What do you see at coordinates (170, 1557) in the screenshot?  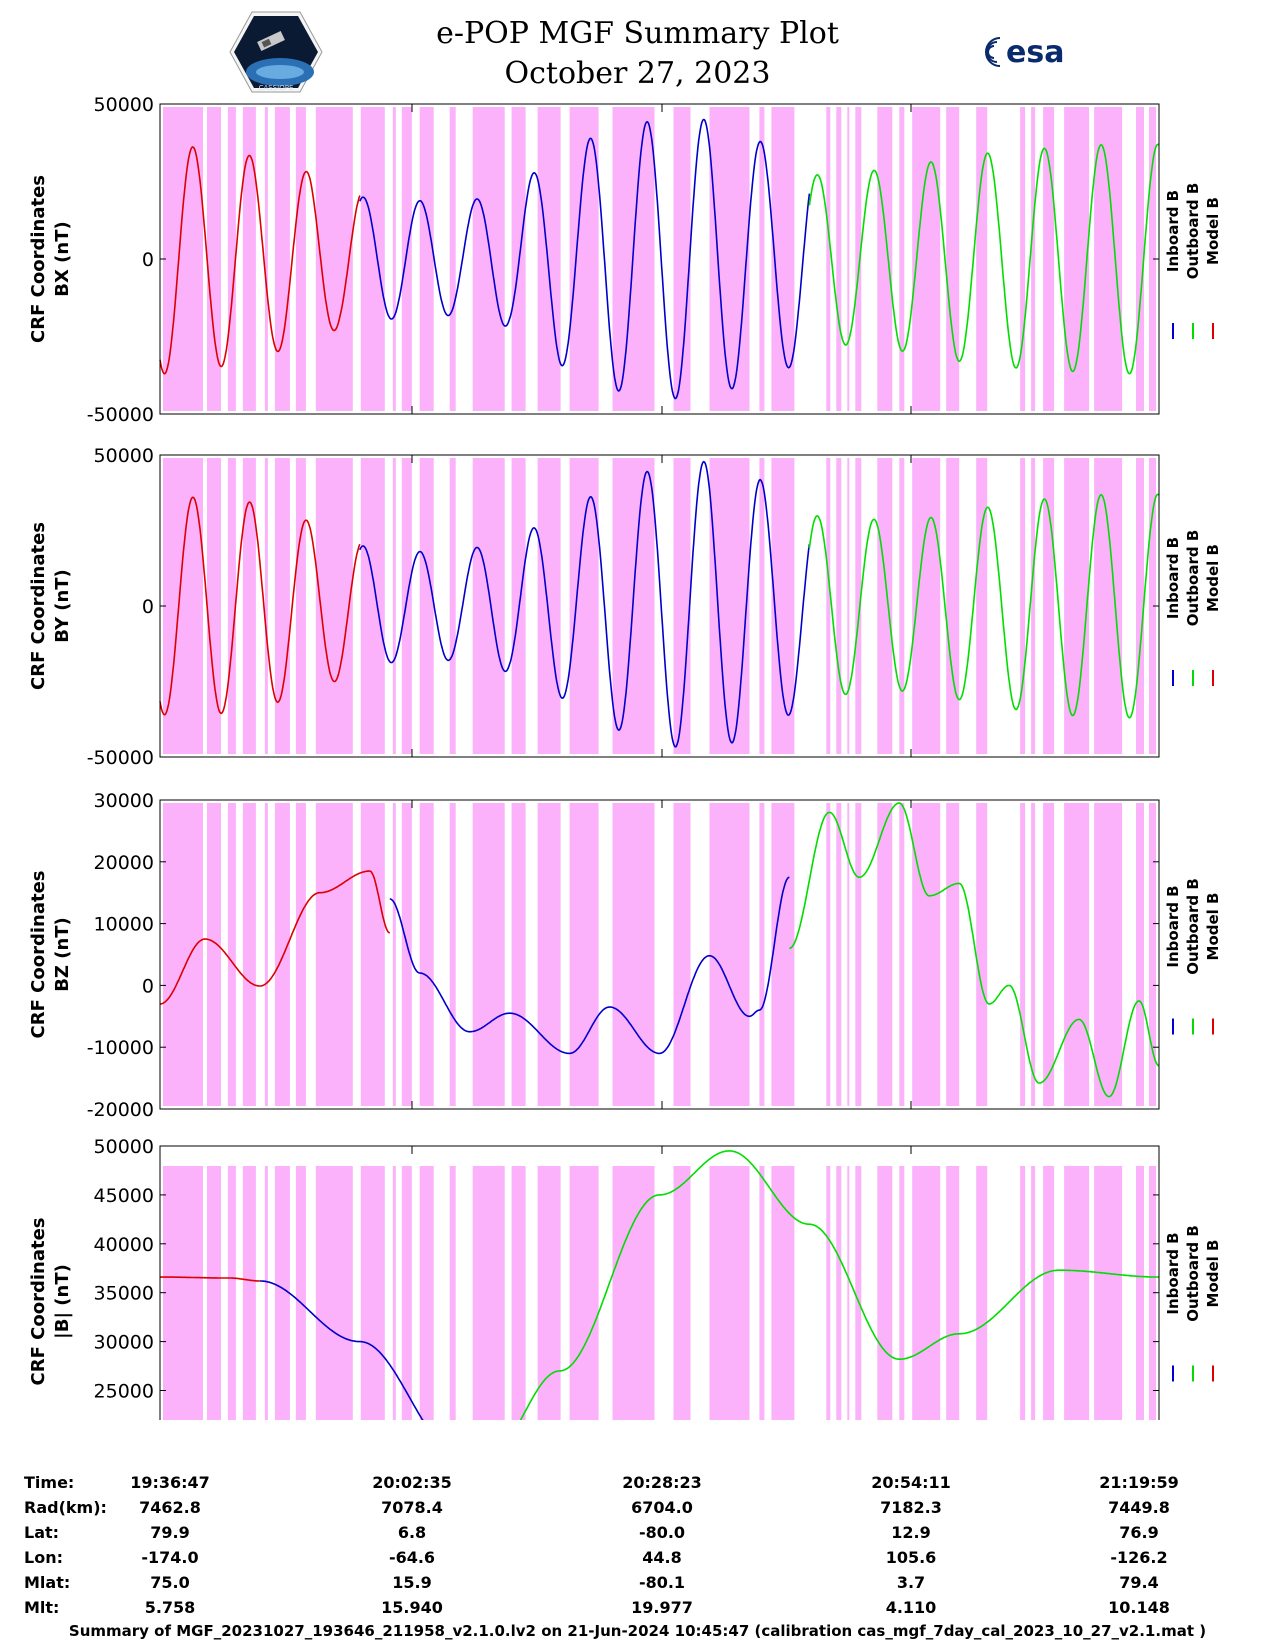 I see `ephemeris-value: -174.0` at bounding box center [170, 1557].